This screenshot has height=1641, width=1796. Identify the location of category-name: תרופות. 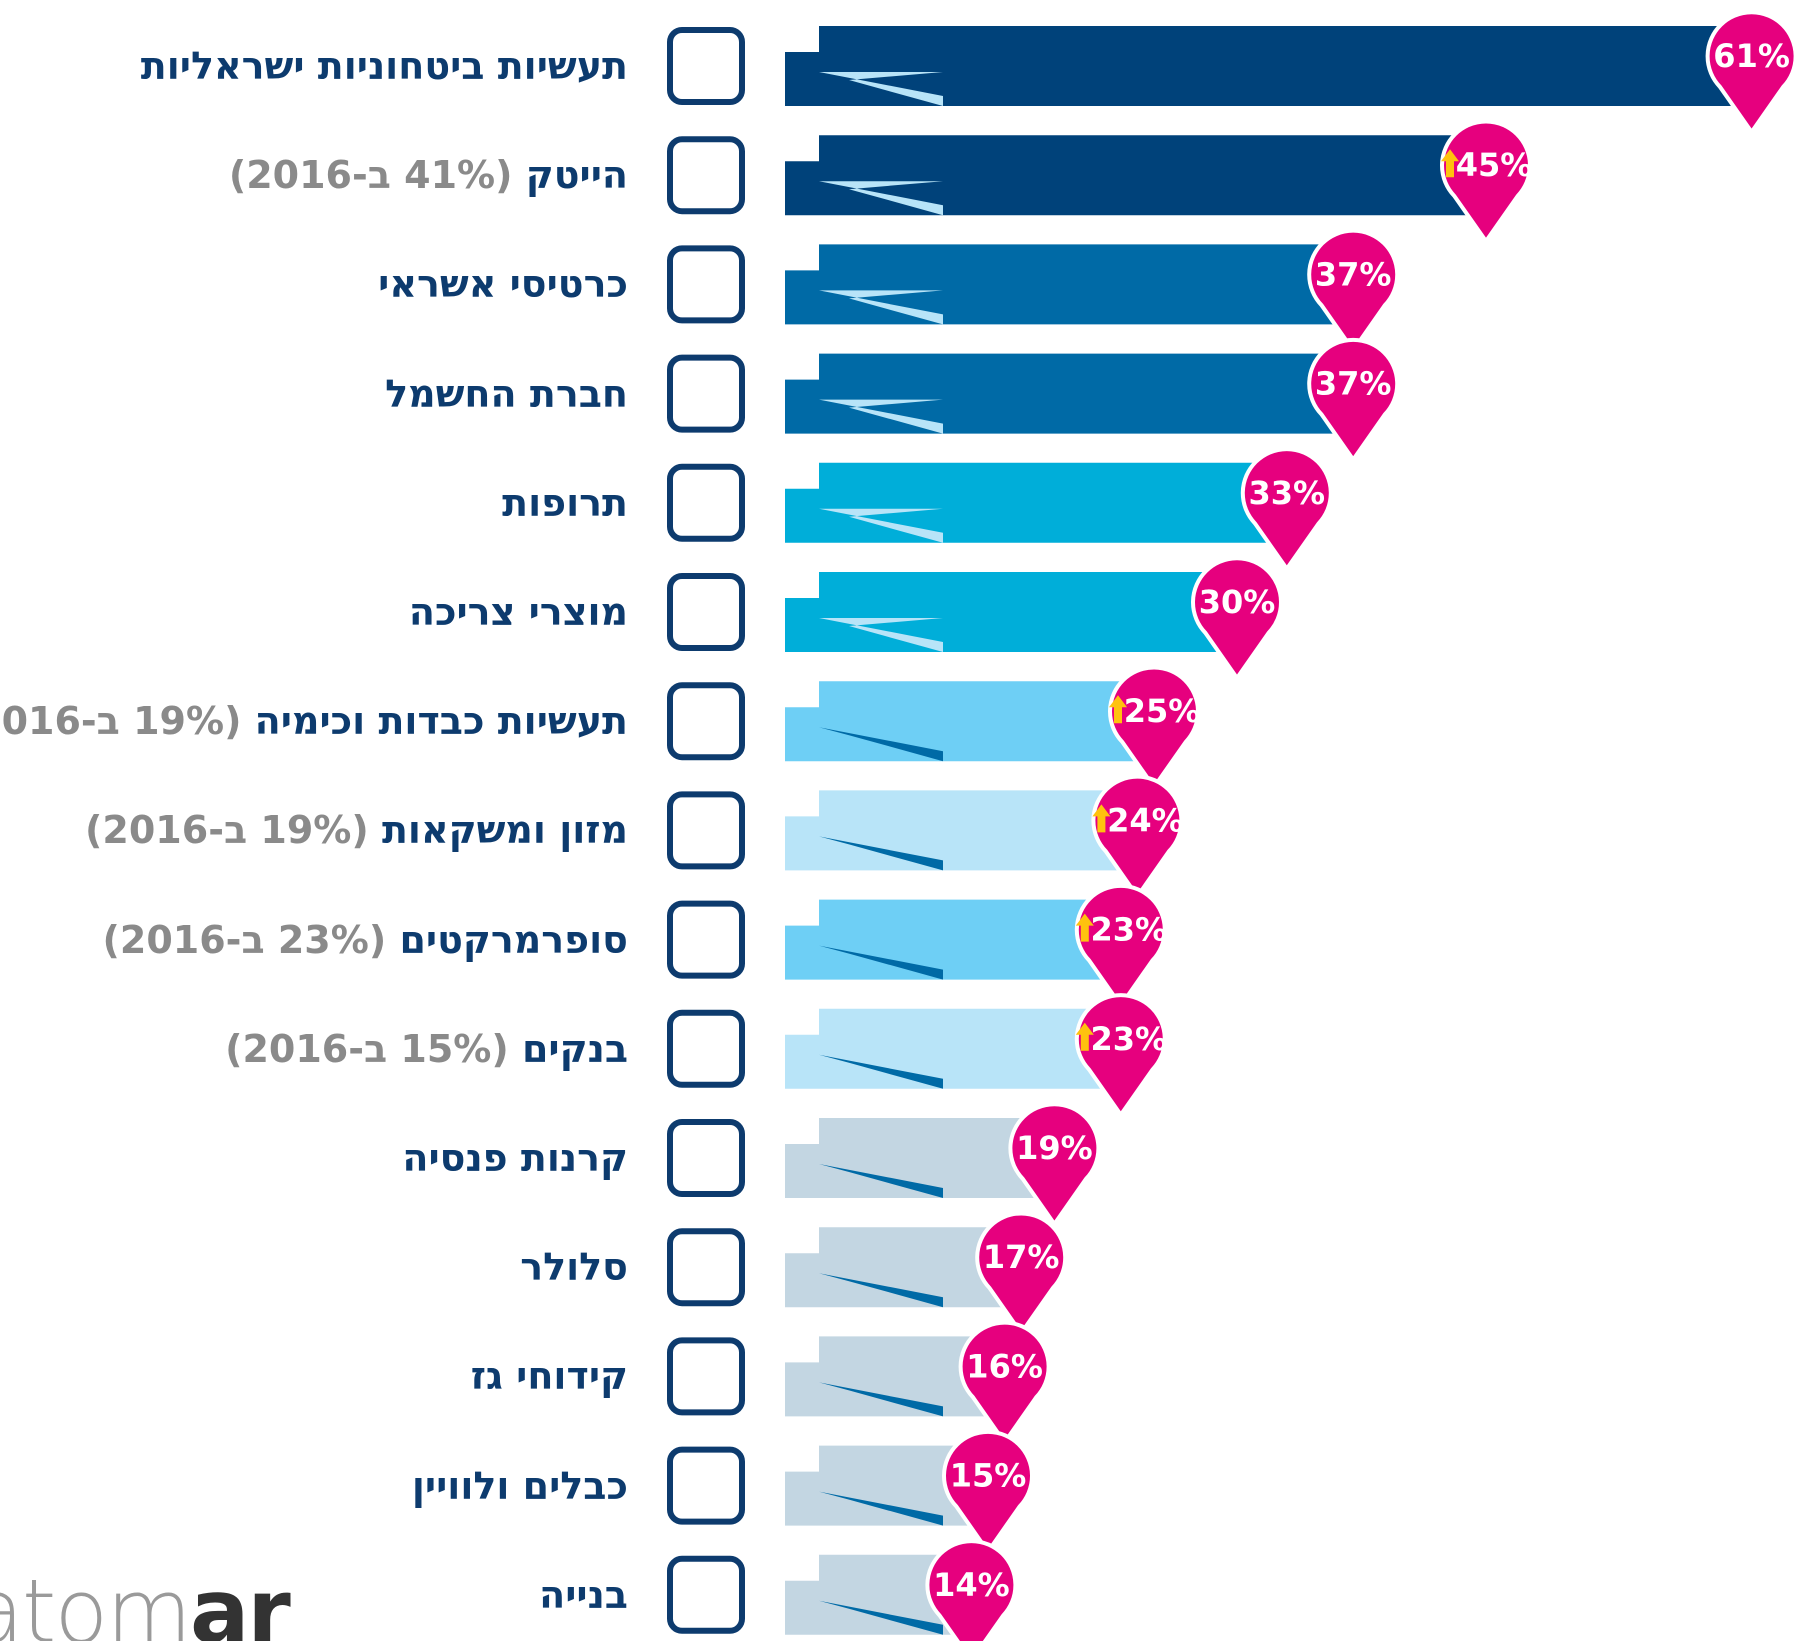
(565, 502).